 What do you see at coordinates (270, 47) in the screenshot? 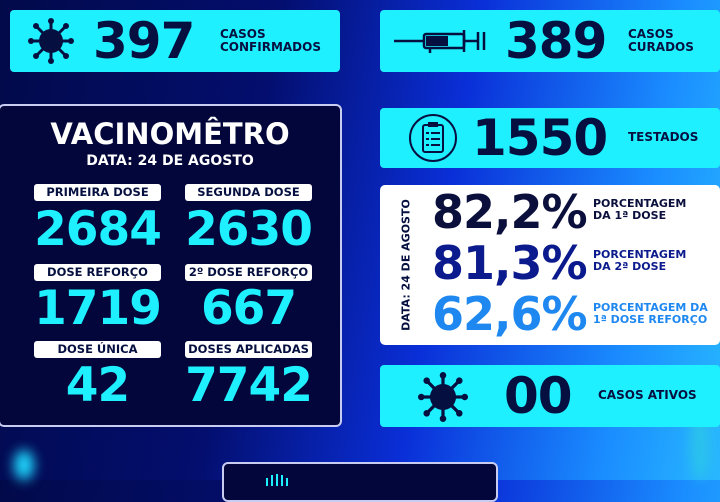
I see `confirmed-label: CONFIRMADOS` at bounding box center [270, 47].